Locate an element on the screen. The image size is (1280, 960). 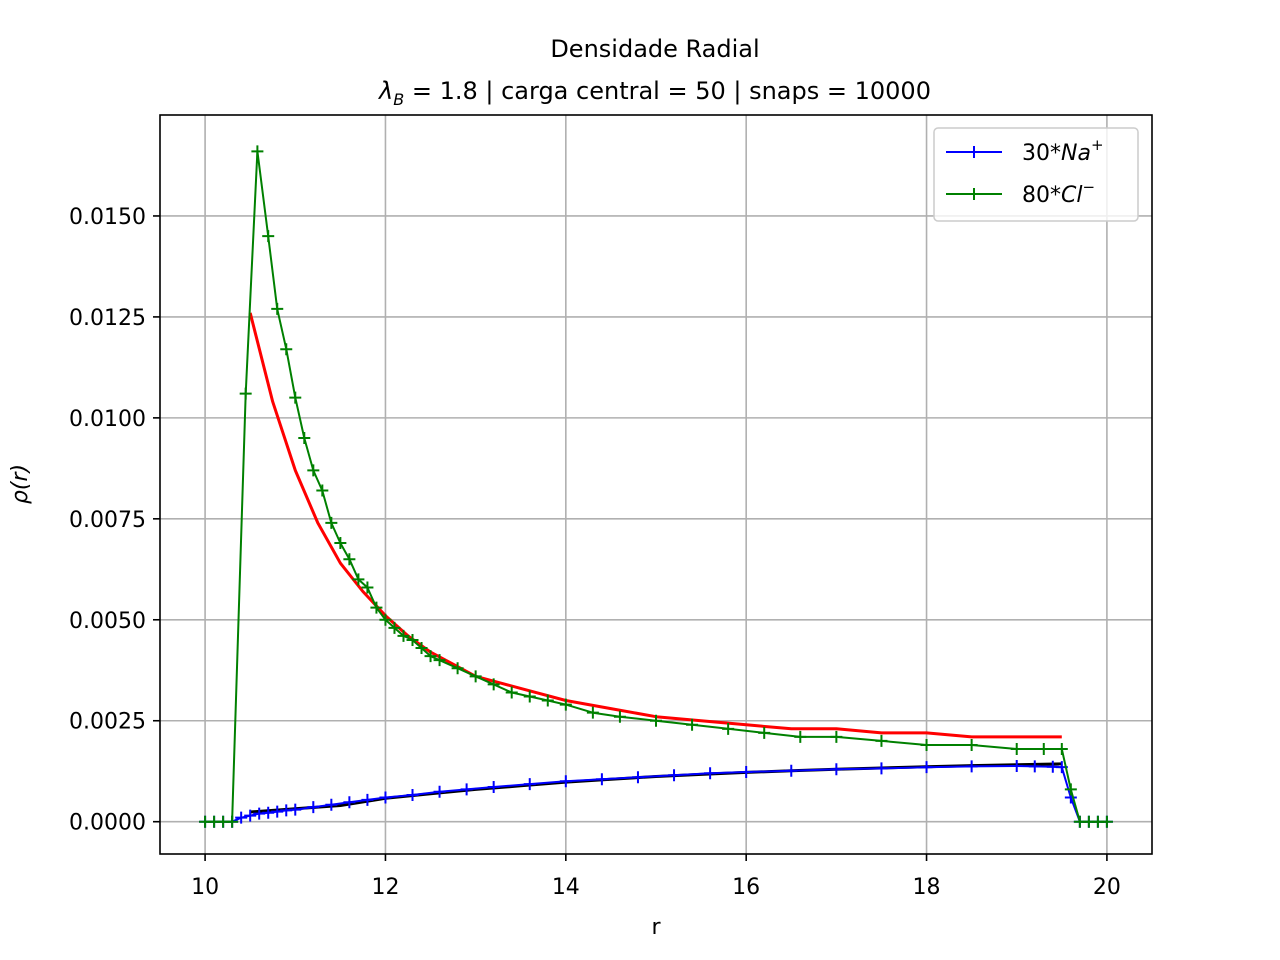
legend-label-na: 30*Na+ is located at coordinates (1063, 151).